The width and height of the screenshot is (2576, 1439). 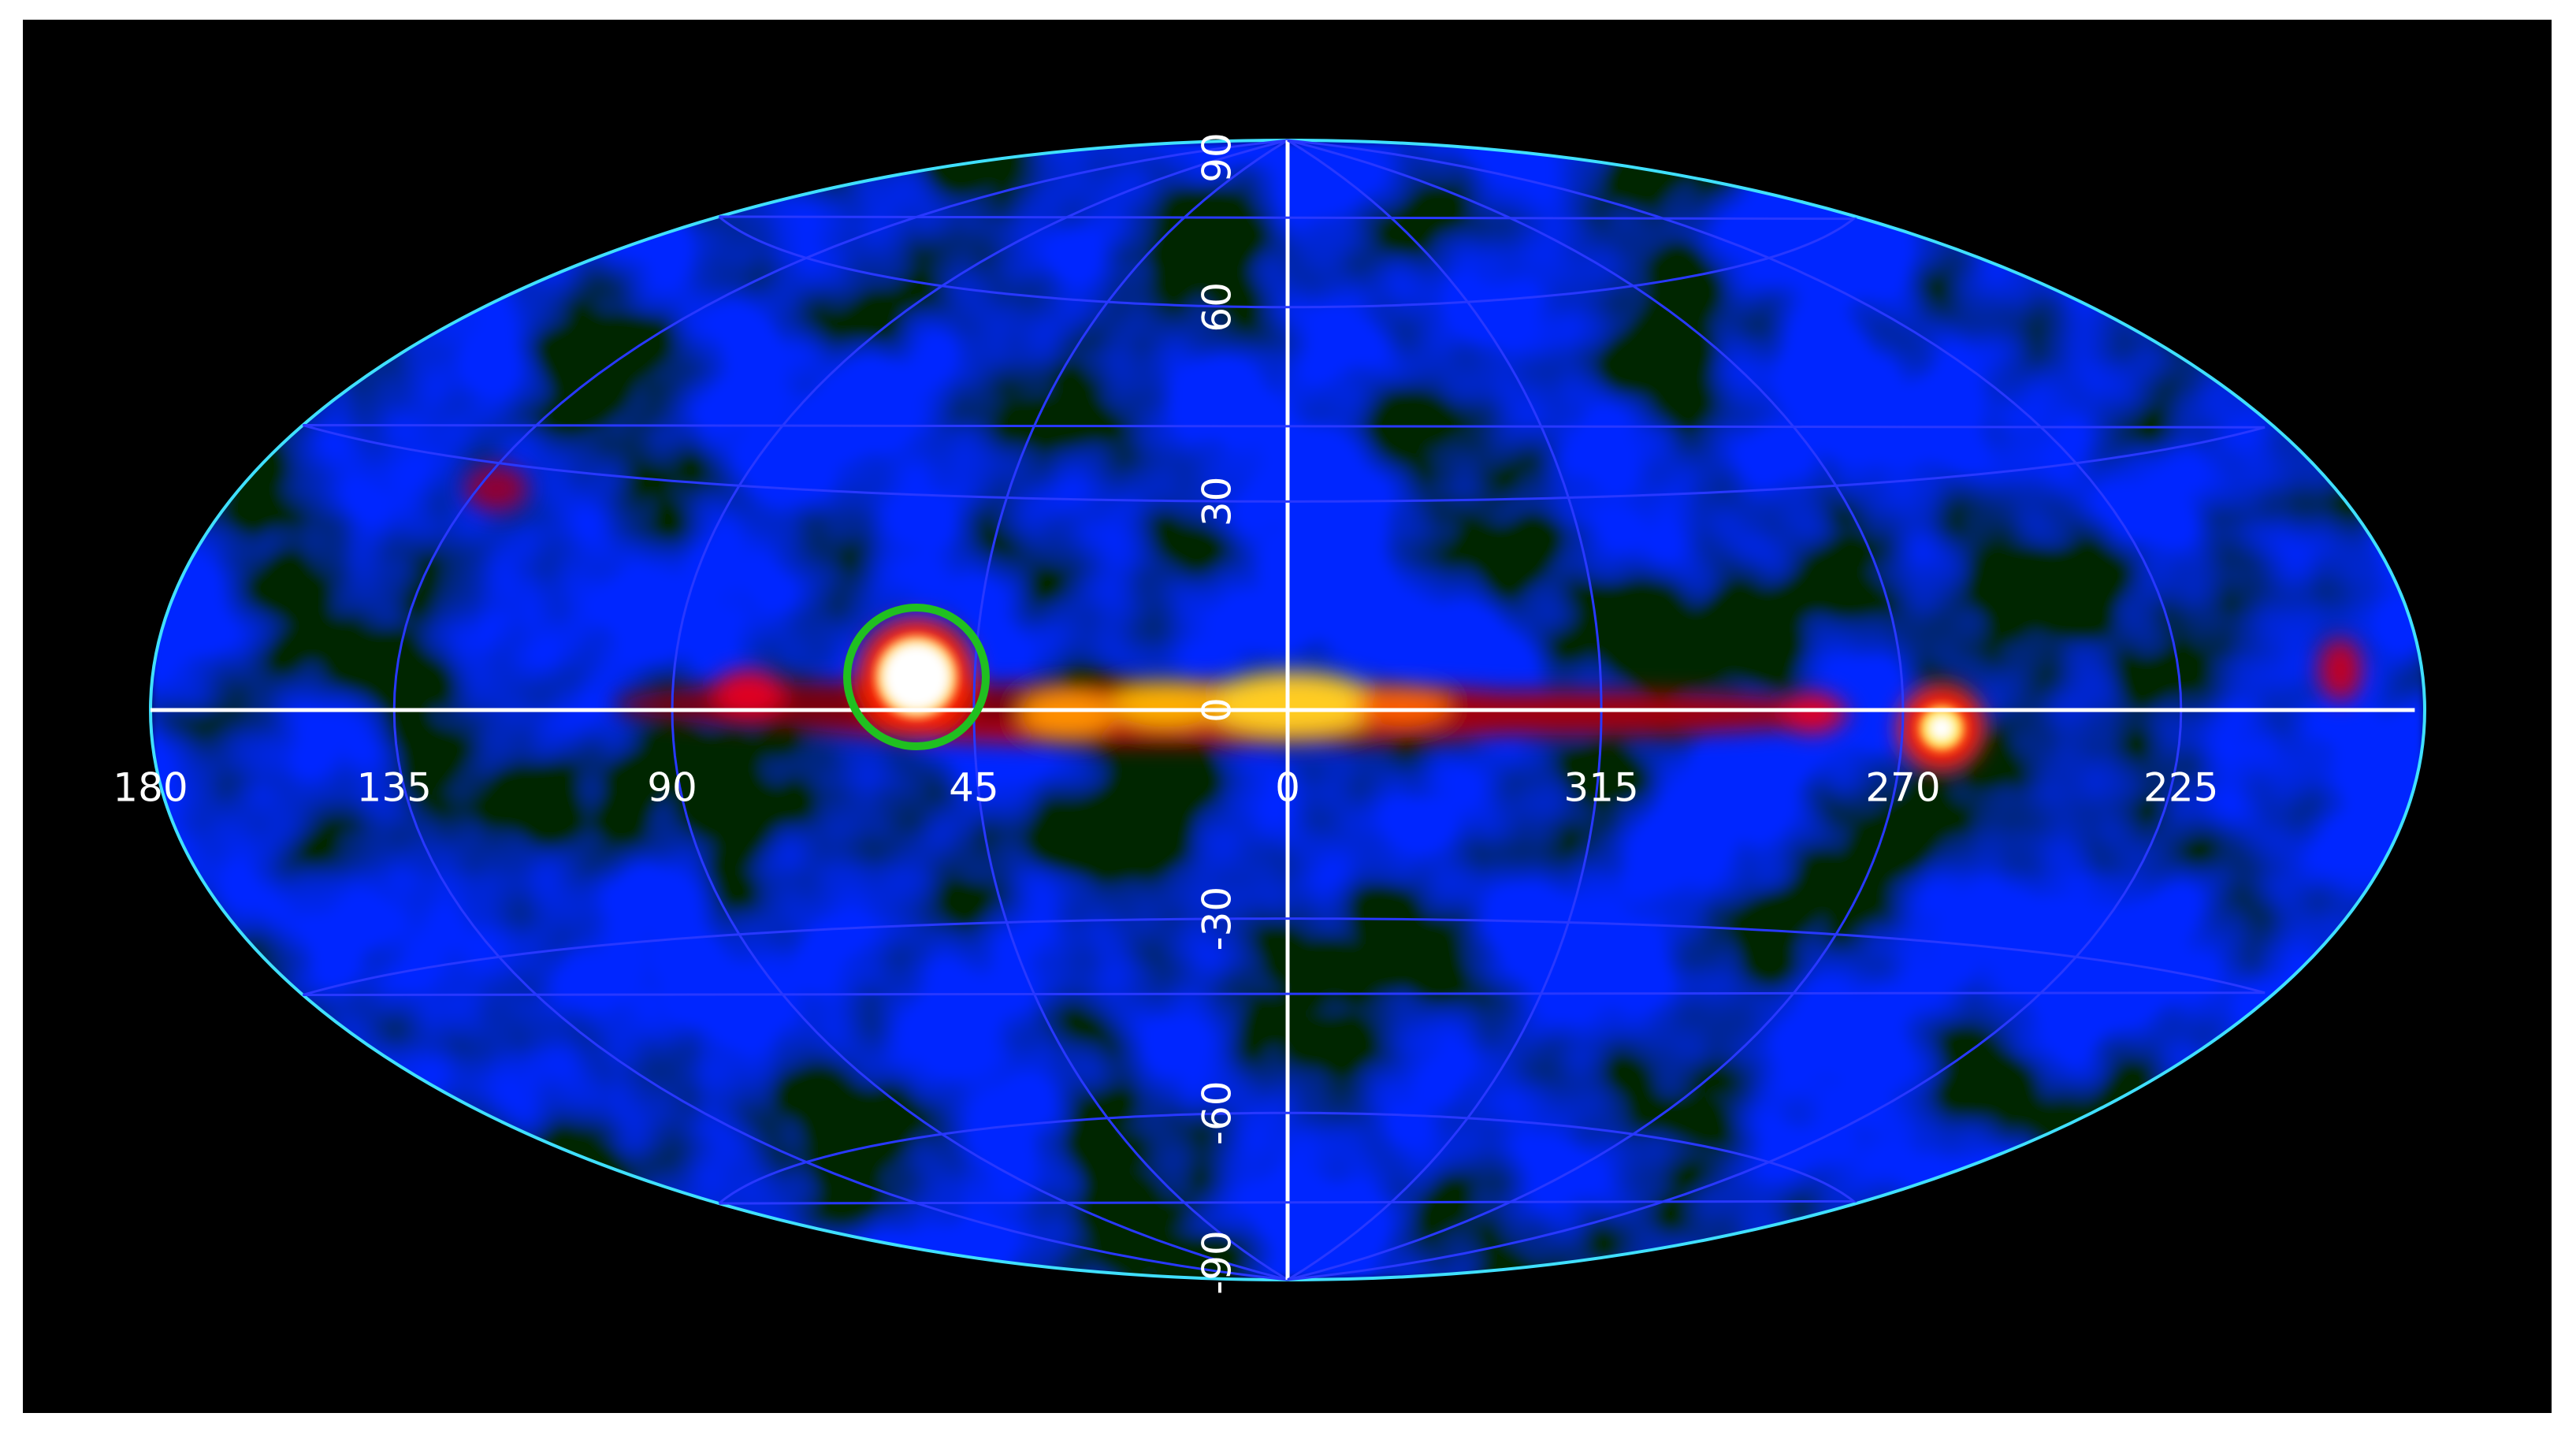 I want to click on latitude-label: 60, so click(x=1217, y=307).